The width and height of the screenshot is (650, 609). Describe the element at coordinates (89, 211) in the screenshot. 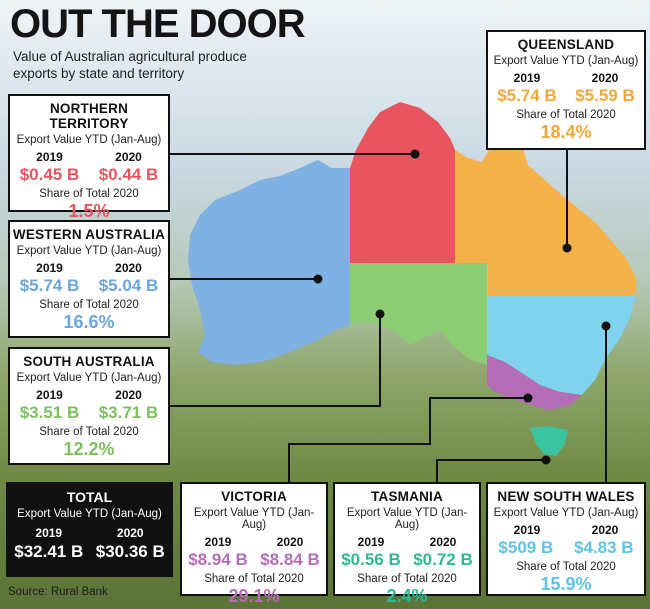

I see `share-value: 1.5%` at that location.